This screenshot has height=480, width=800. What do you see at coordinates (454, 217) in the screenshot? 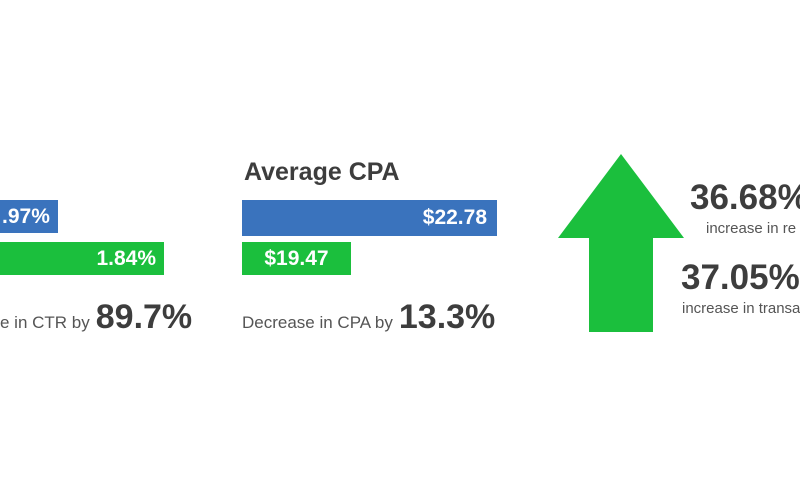
I see `cpa-bar-before-label: $22.78` at bounding box center [454, 217].